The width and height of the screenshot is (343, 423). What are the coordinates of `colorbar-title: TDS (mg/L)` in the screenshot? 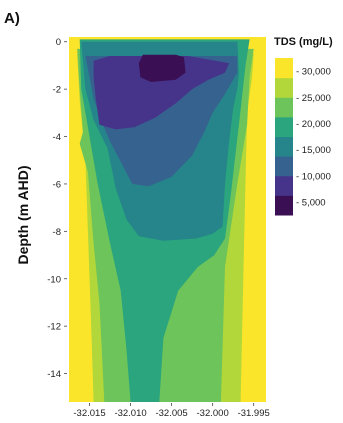 It's located at (303, 42).